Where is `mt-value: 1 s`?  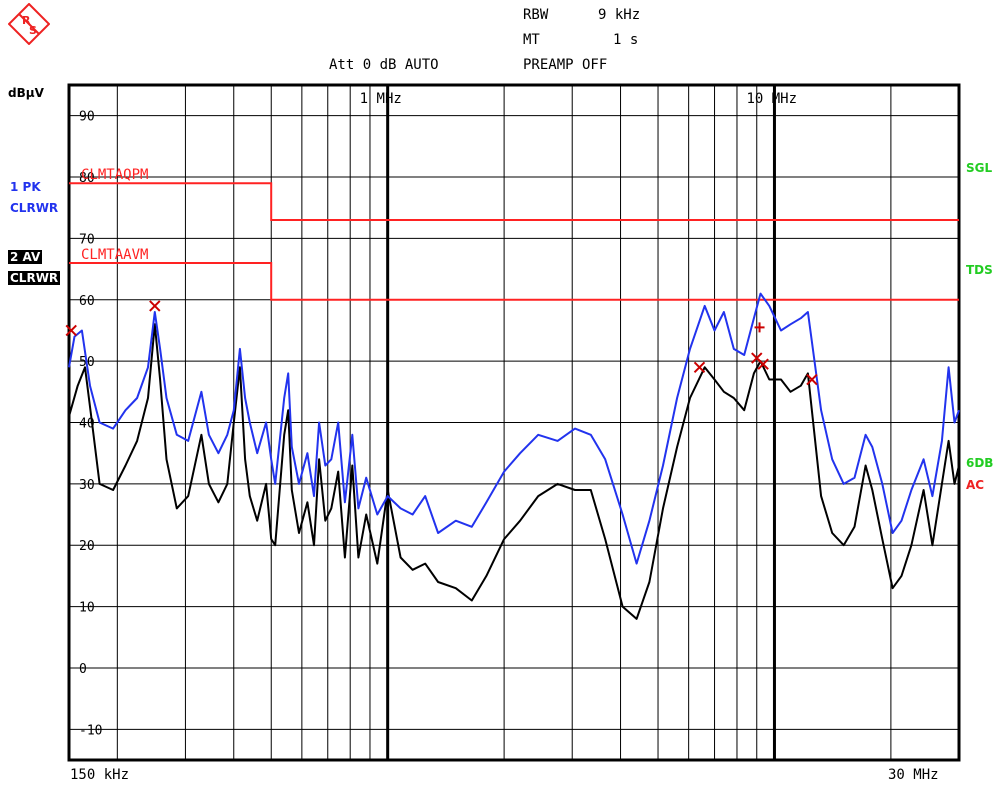 mt-value: 1 s is located at coordinates (626, 40).